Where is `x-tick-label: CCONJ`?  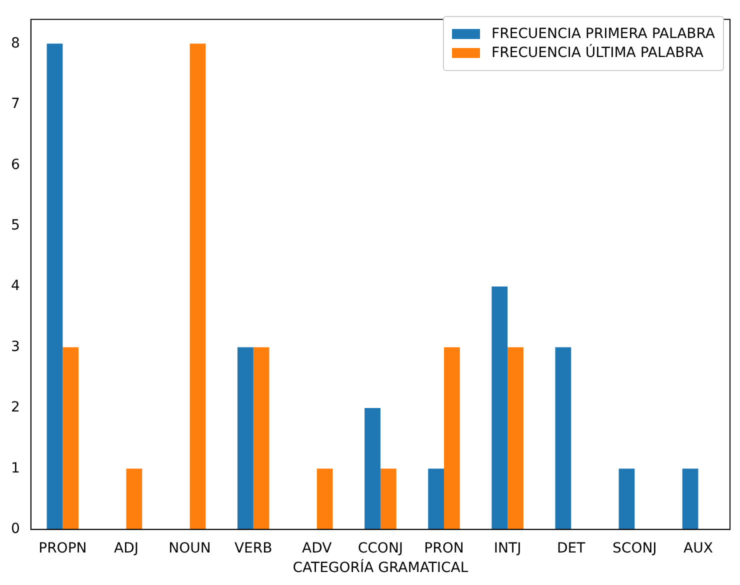
x-tick-label: CCONJ is located at coordinates (381, 548).